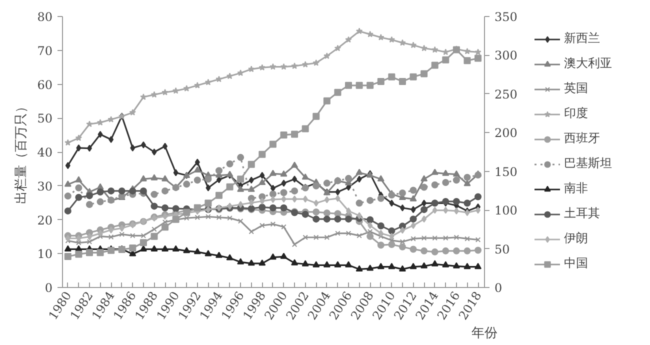 The image size is (650, 345). I want to click on y2-tick-label: 200, so click(506, 133).